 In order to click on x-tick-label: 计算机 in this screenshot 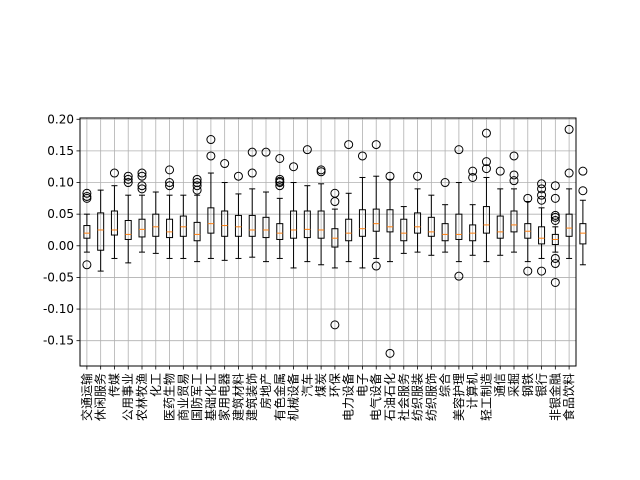, I will do `click(472, 391)`.